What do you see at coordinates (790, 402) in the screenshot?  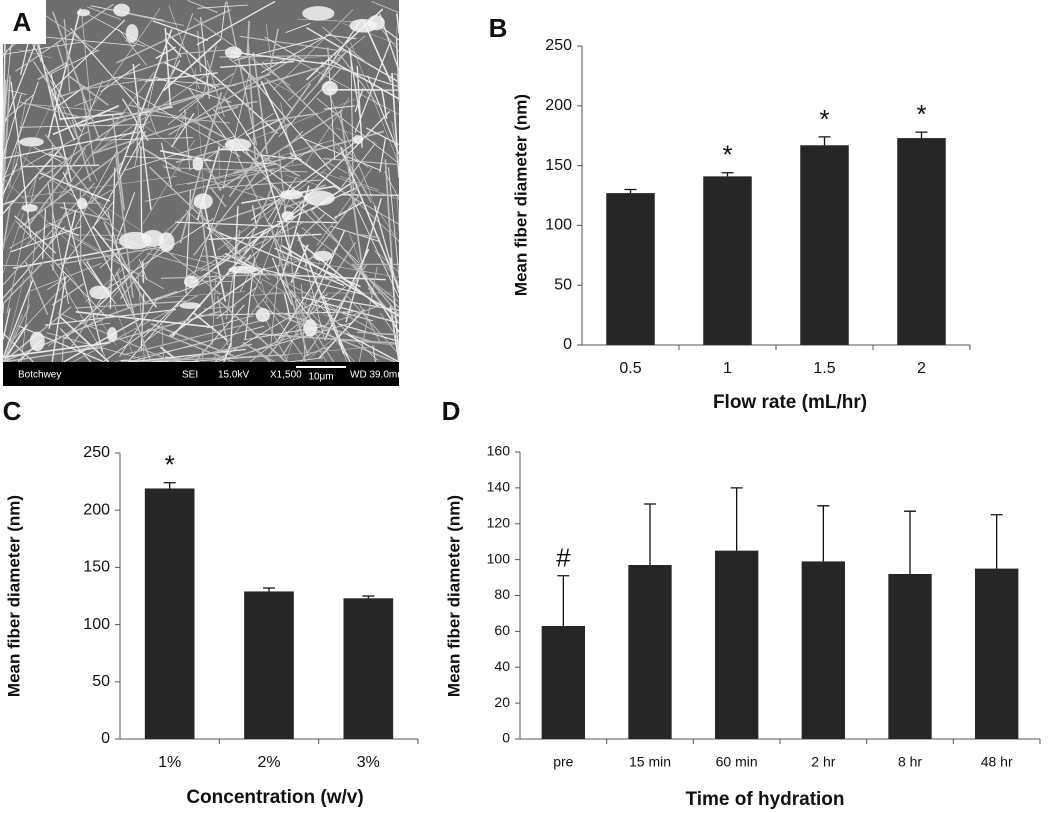 I see `x-axis-label: Flow rate (mL/hr)` at bounding box center [790, 402].